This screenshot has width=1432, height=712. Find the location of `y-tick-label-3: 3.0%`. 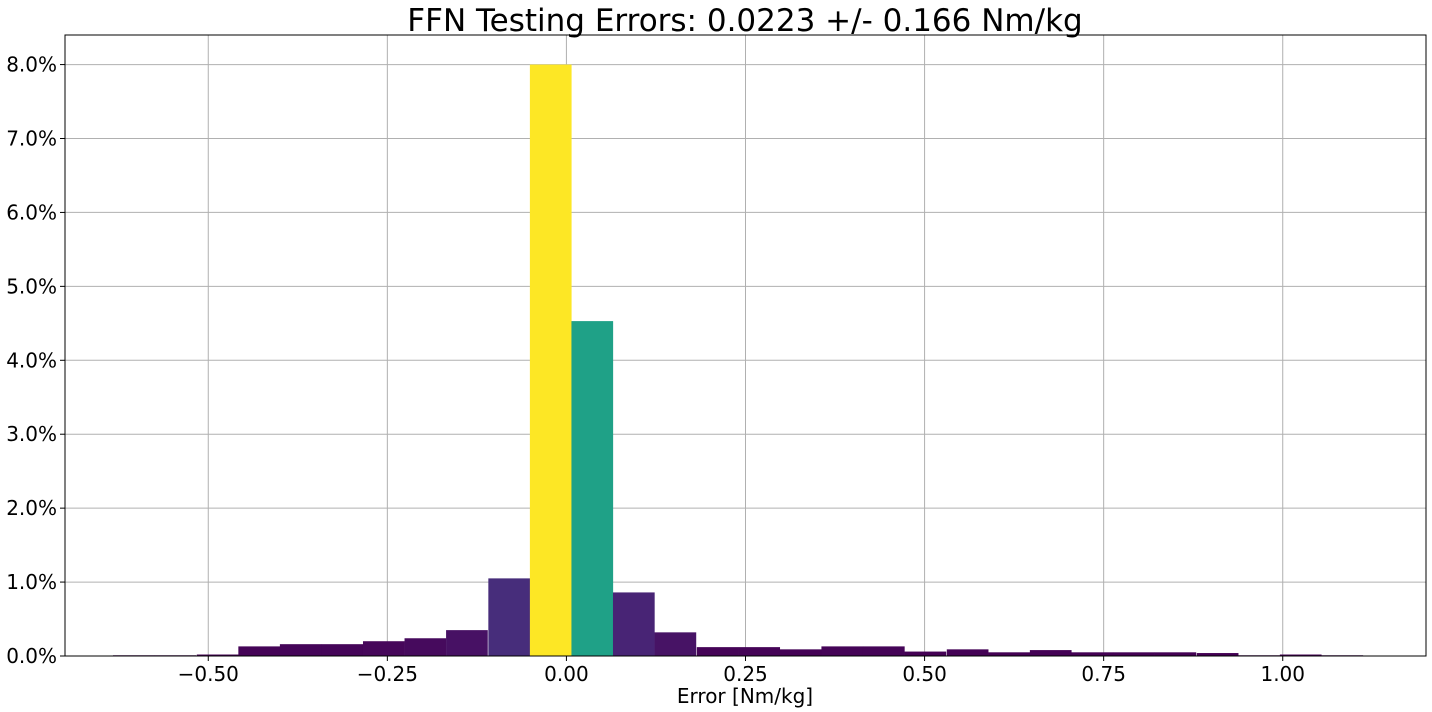

y-tick-label-3: 3.0% is located at coordinates (31, 434).